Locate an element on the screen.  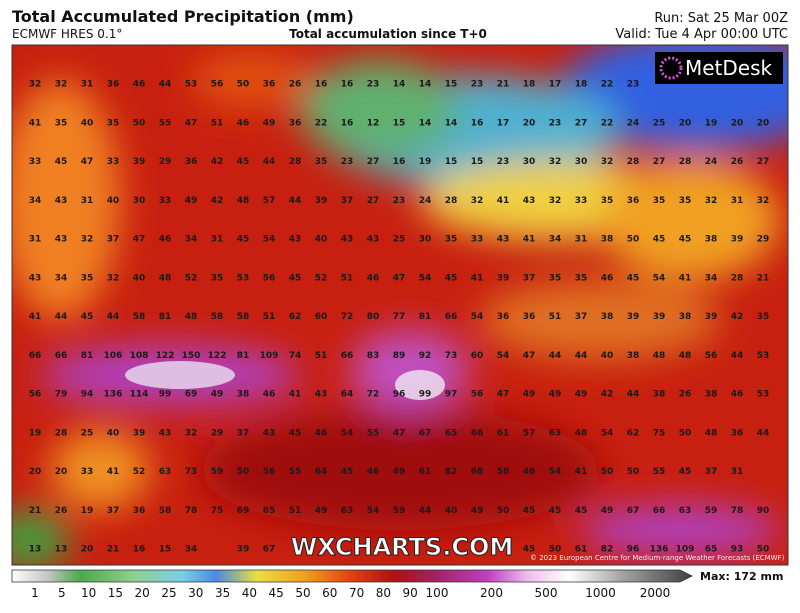
grid-value: 55 is located at coordinates (165, 123).